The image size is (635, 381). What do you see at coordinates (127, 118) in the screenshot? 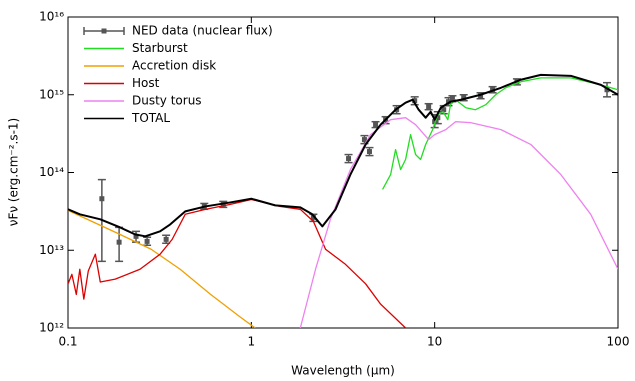
I see `legend-entry: TOTAL` at bounding box center [127, 118].